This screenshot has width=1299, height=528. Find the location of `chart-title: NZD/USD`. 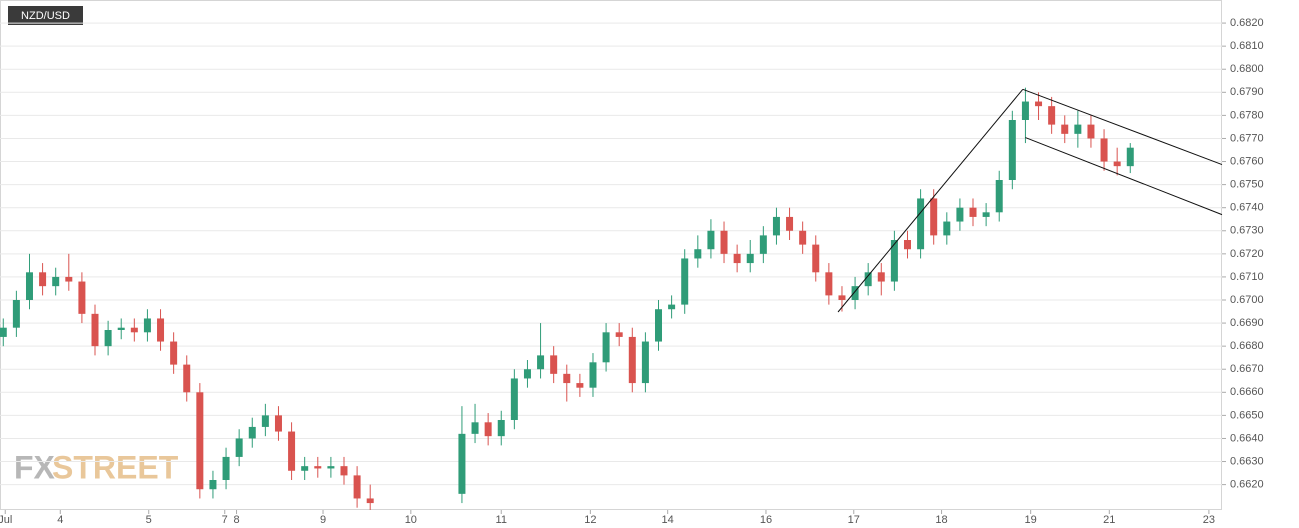

chart-title: NZD/USD is located at coordinates (45, 16).